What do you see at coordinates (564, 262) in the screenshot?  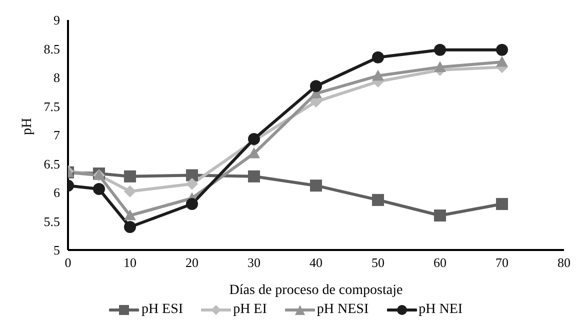 I see `x-tick-label: 80` at bounding box center [564, 262].